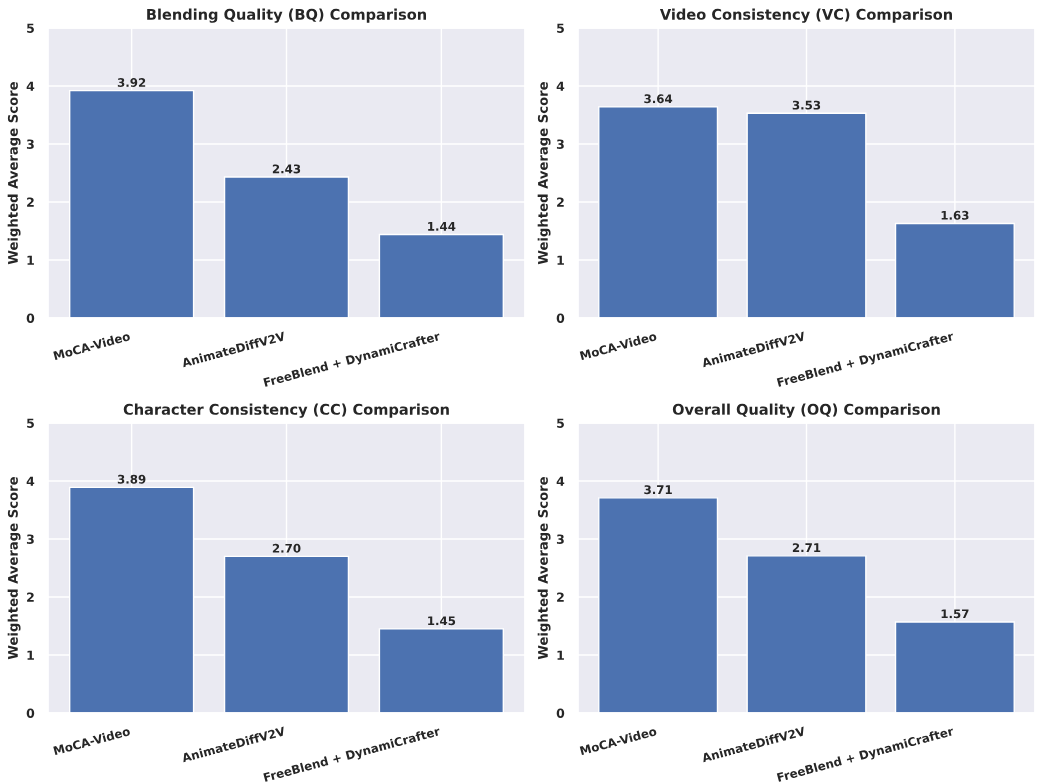 The width and height of the screenshot is (1045, 782). I want to click on data-label: 3.92, so click(131, 82).